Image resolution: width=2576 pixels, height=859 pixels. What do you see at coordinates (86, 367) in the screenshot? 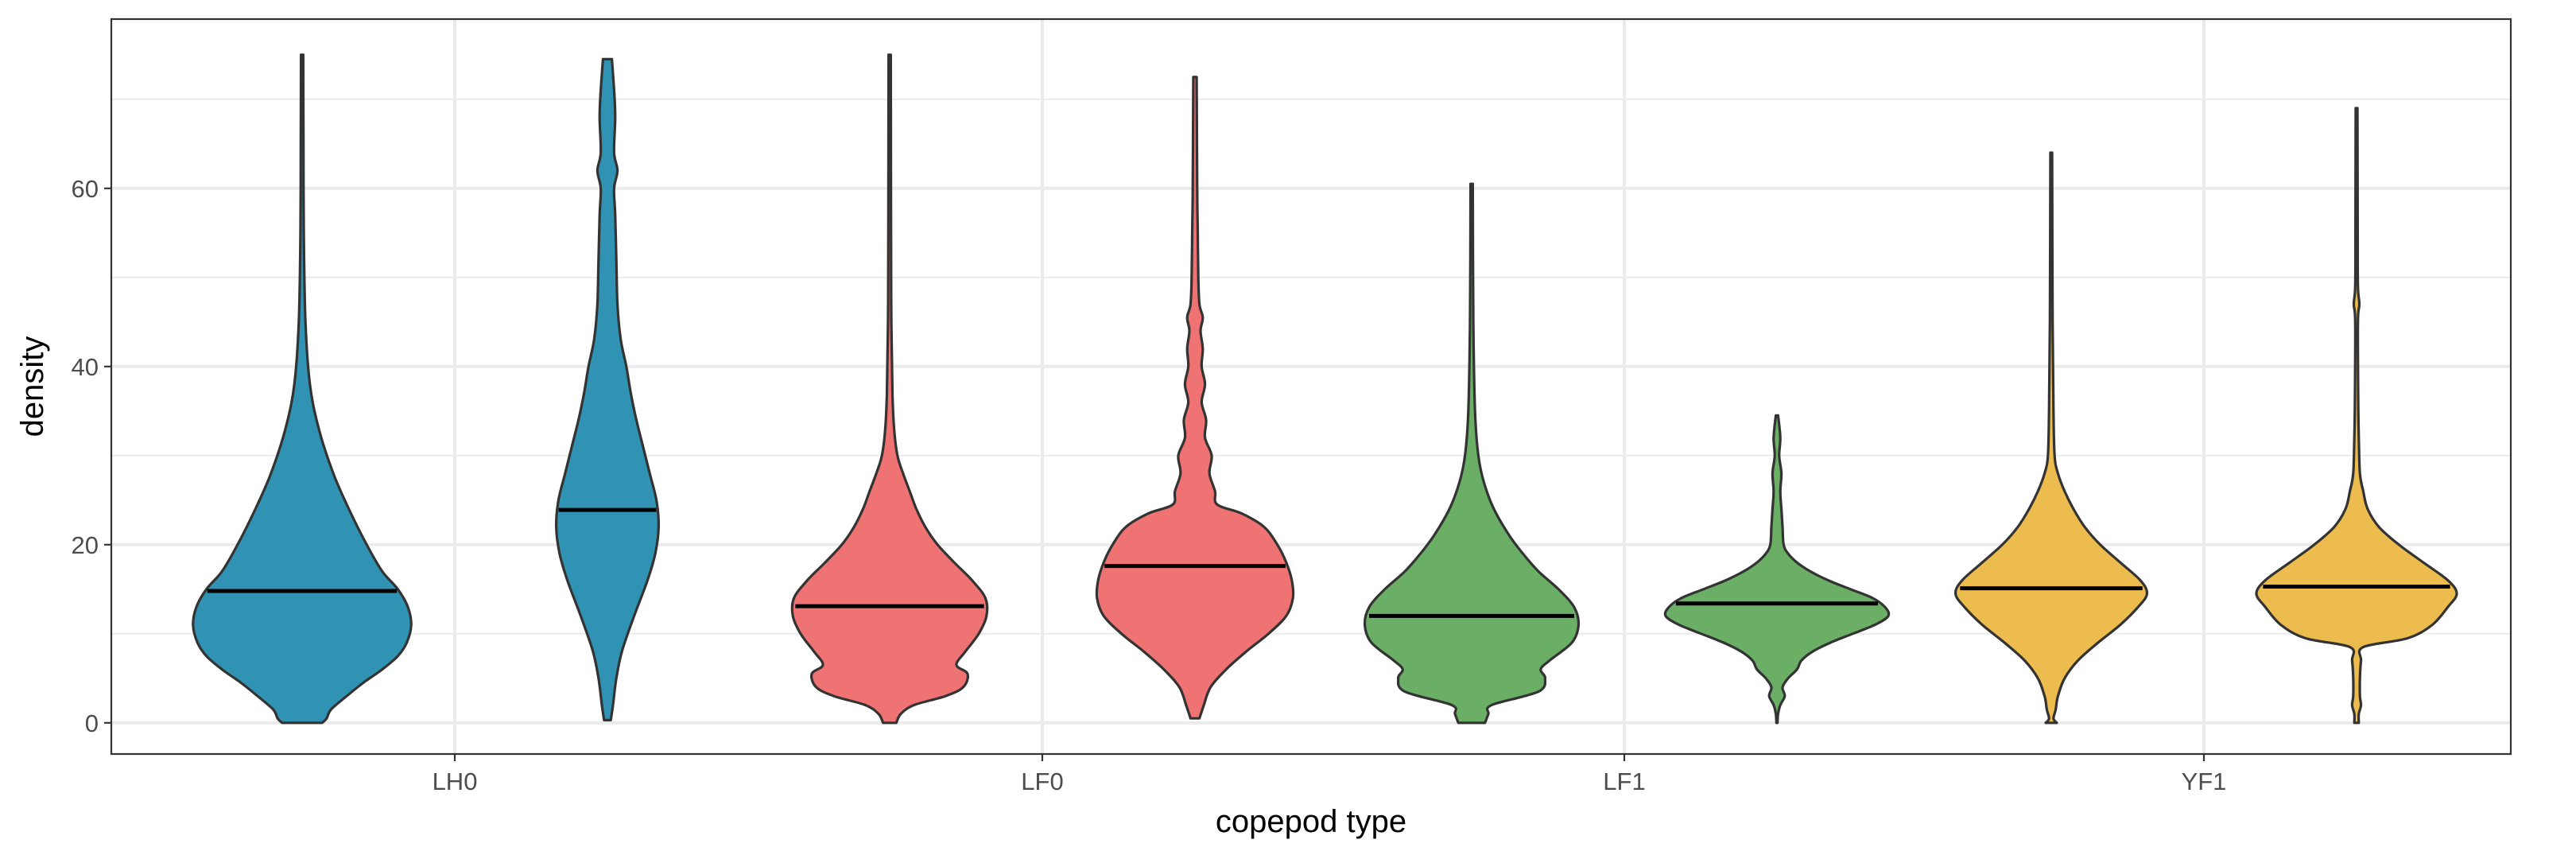
I see `y-tick-label: 40` at bounding box center [86, 367].